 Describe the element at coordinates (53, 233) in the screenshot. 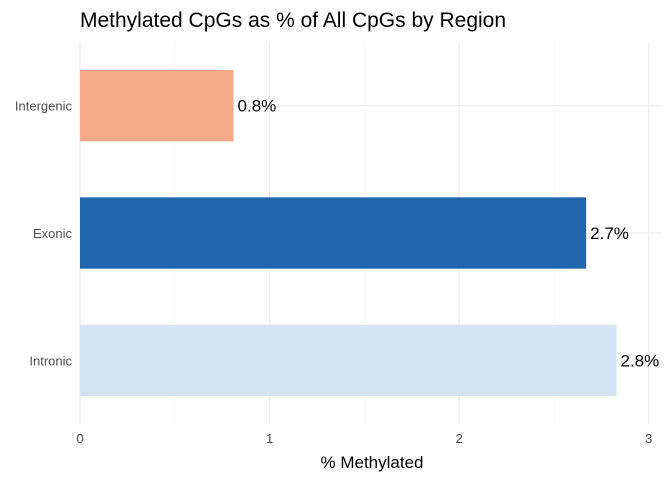

I see `y-tick-label-exonic: Exonic` at that location.